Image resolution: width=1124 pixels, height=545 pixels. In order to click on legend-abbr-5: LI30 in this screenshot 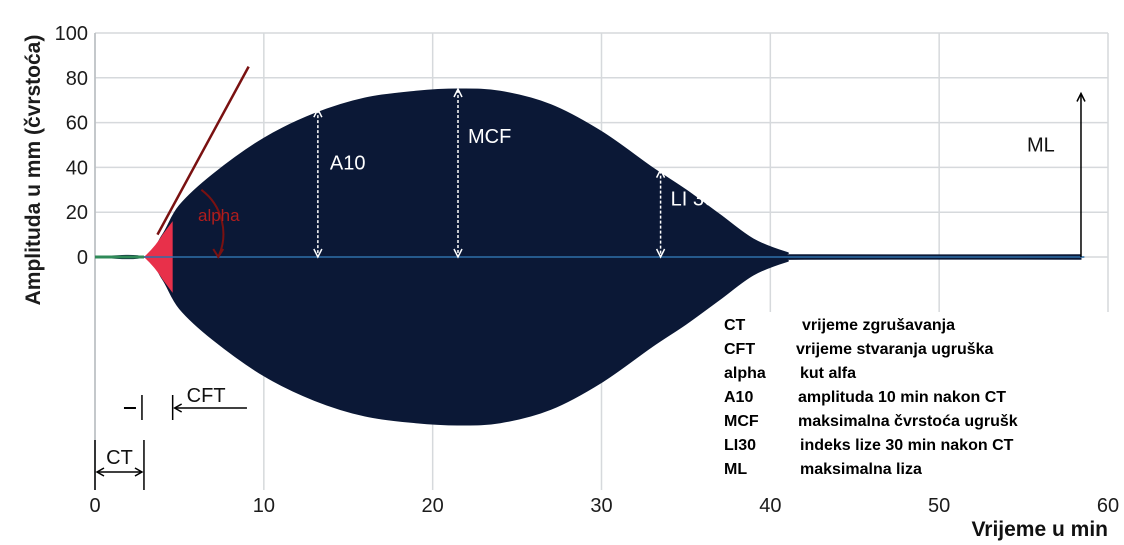, I will do `click(740, 445)`.